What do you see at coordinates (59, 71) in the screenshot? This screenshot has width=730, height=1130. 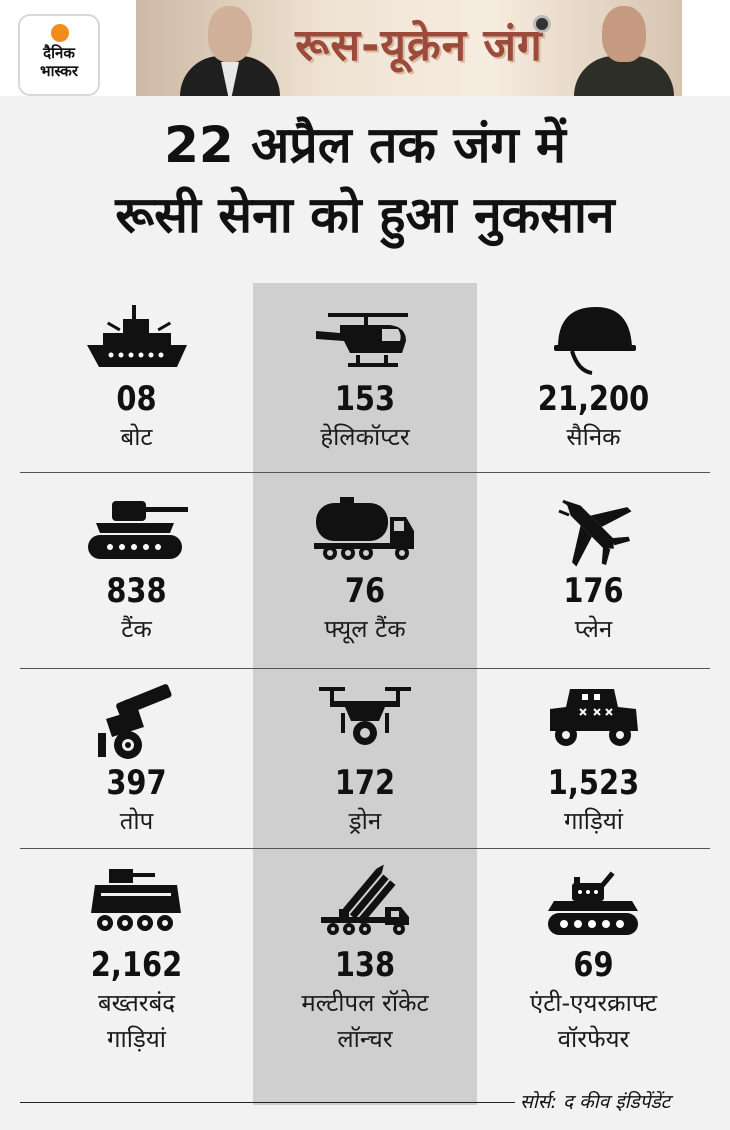 I see `logo-text-line2: भास्कर` at bounding box center [59, 71].